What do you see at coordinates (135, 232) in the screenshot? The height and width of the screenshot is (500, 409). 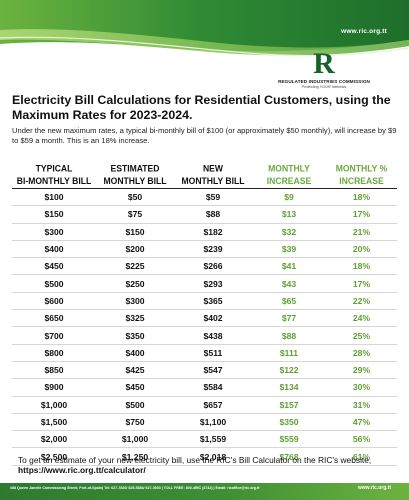 I see `cell-estimated: $150` at bounding box center [135, 232].